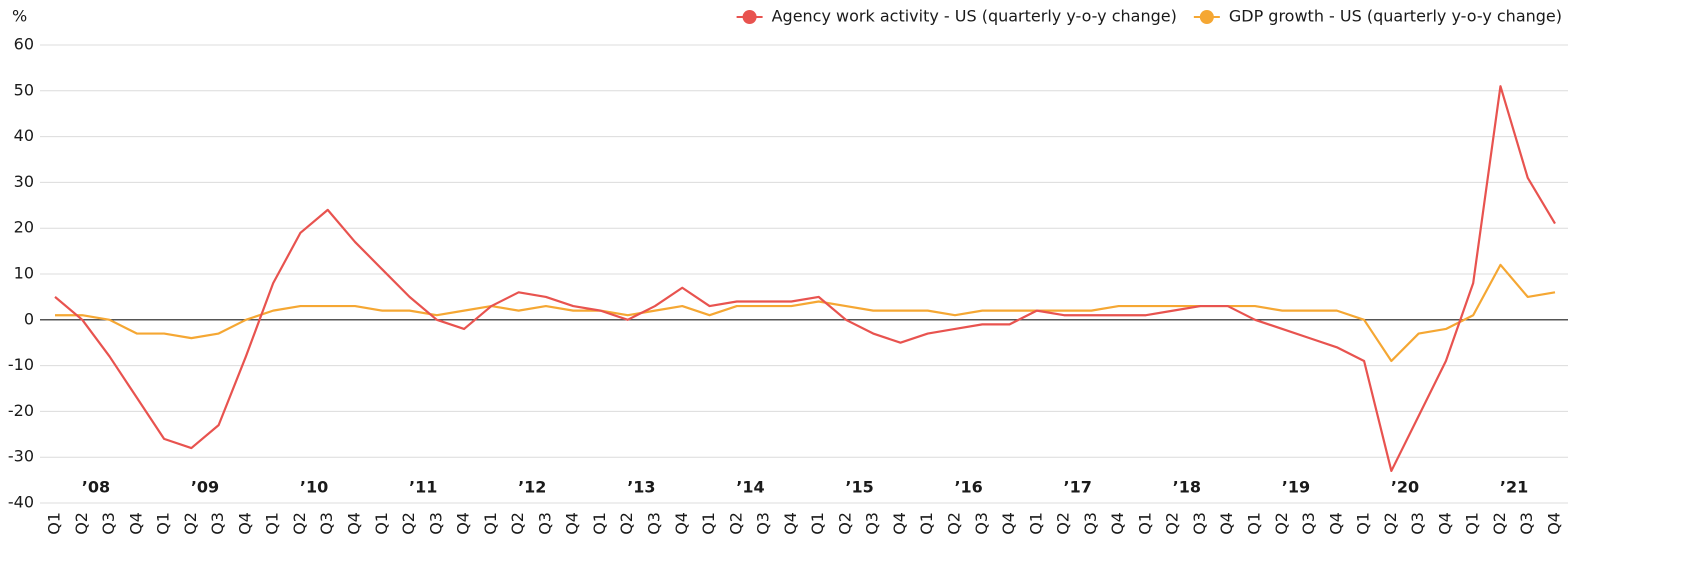 The height and width of the screenshot is (583, 1694). I want to click on year-label: ’17, so click(1078, 487).